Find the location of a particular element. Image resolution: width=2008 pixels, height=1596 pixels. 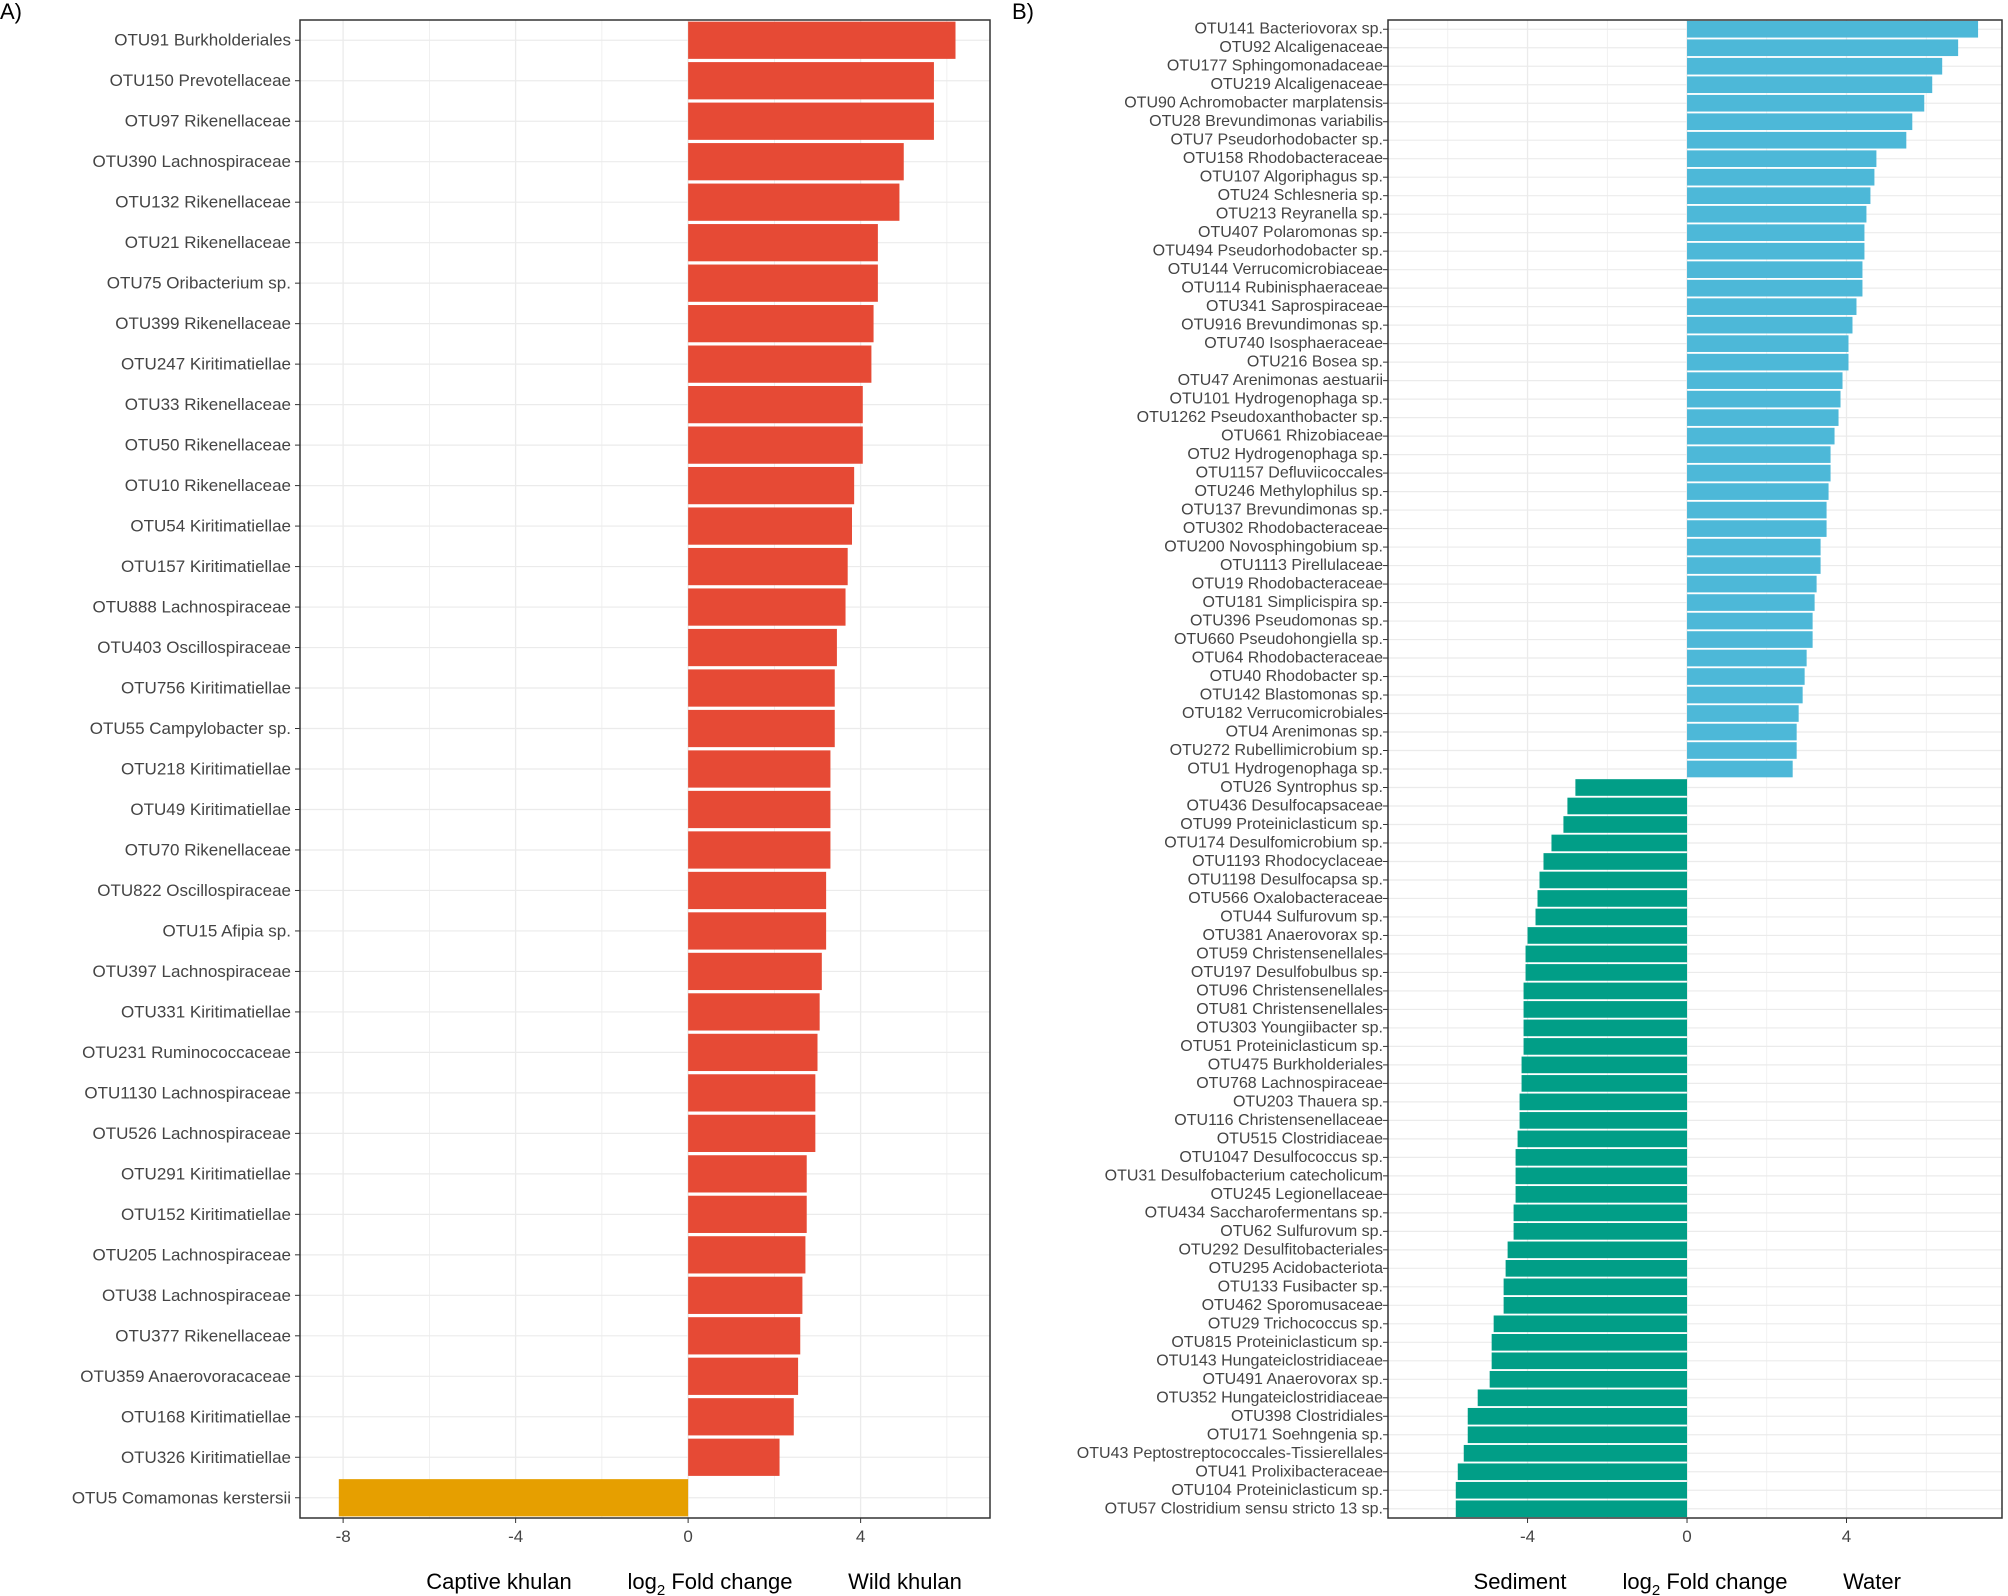

panel-b-x-ticks: -4 0 4 is located at coordinates (1685, 1532).